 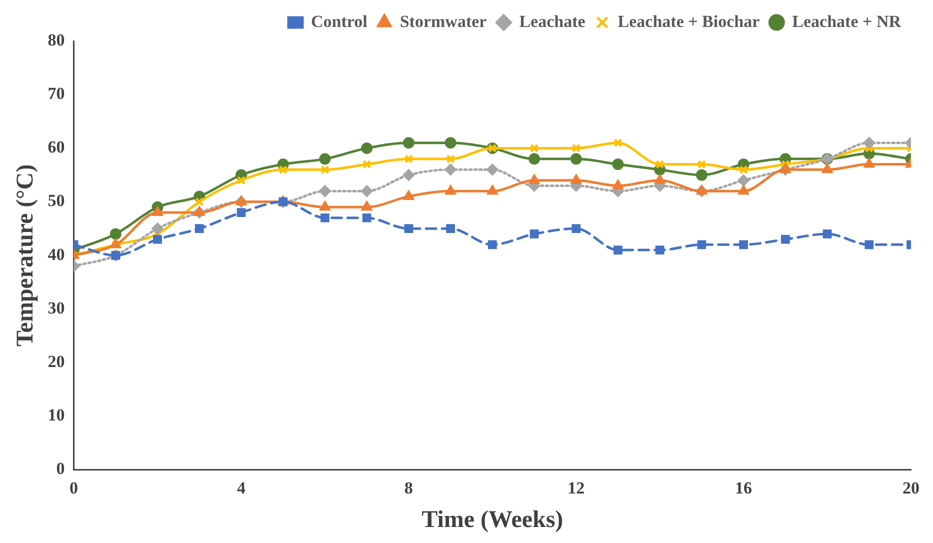 I want to click on legend-label: Stormwater, so click(x=444, y=21).